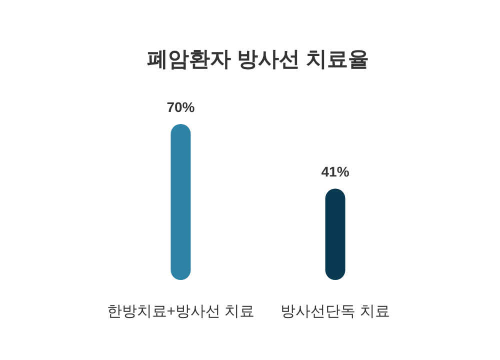 This screenshot has height=360, width=500. Describe the element at coordinates (335, 172) in the screenshot. I see `data-label: 41%` at that location.